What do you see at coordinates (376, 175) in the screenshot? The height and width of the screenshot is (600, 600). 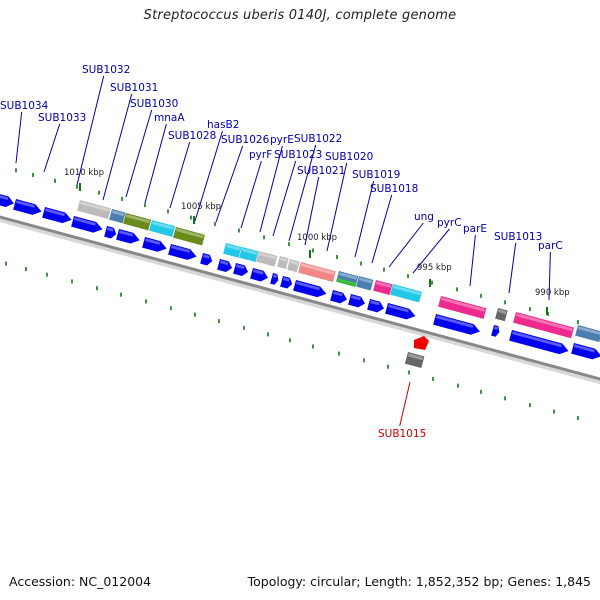 I see `gene-label-sub1019: SUB1019` at bounding box center [376, 175].